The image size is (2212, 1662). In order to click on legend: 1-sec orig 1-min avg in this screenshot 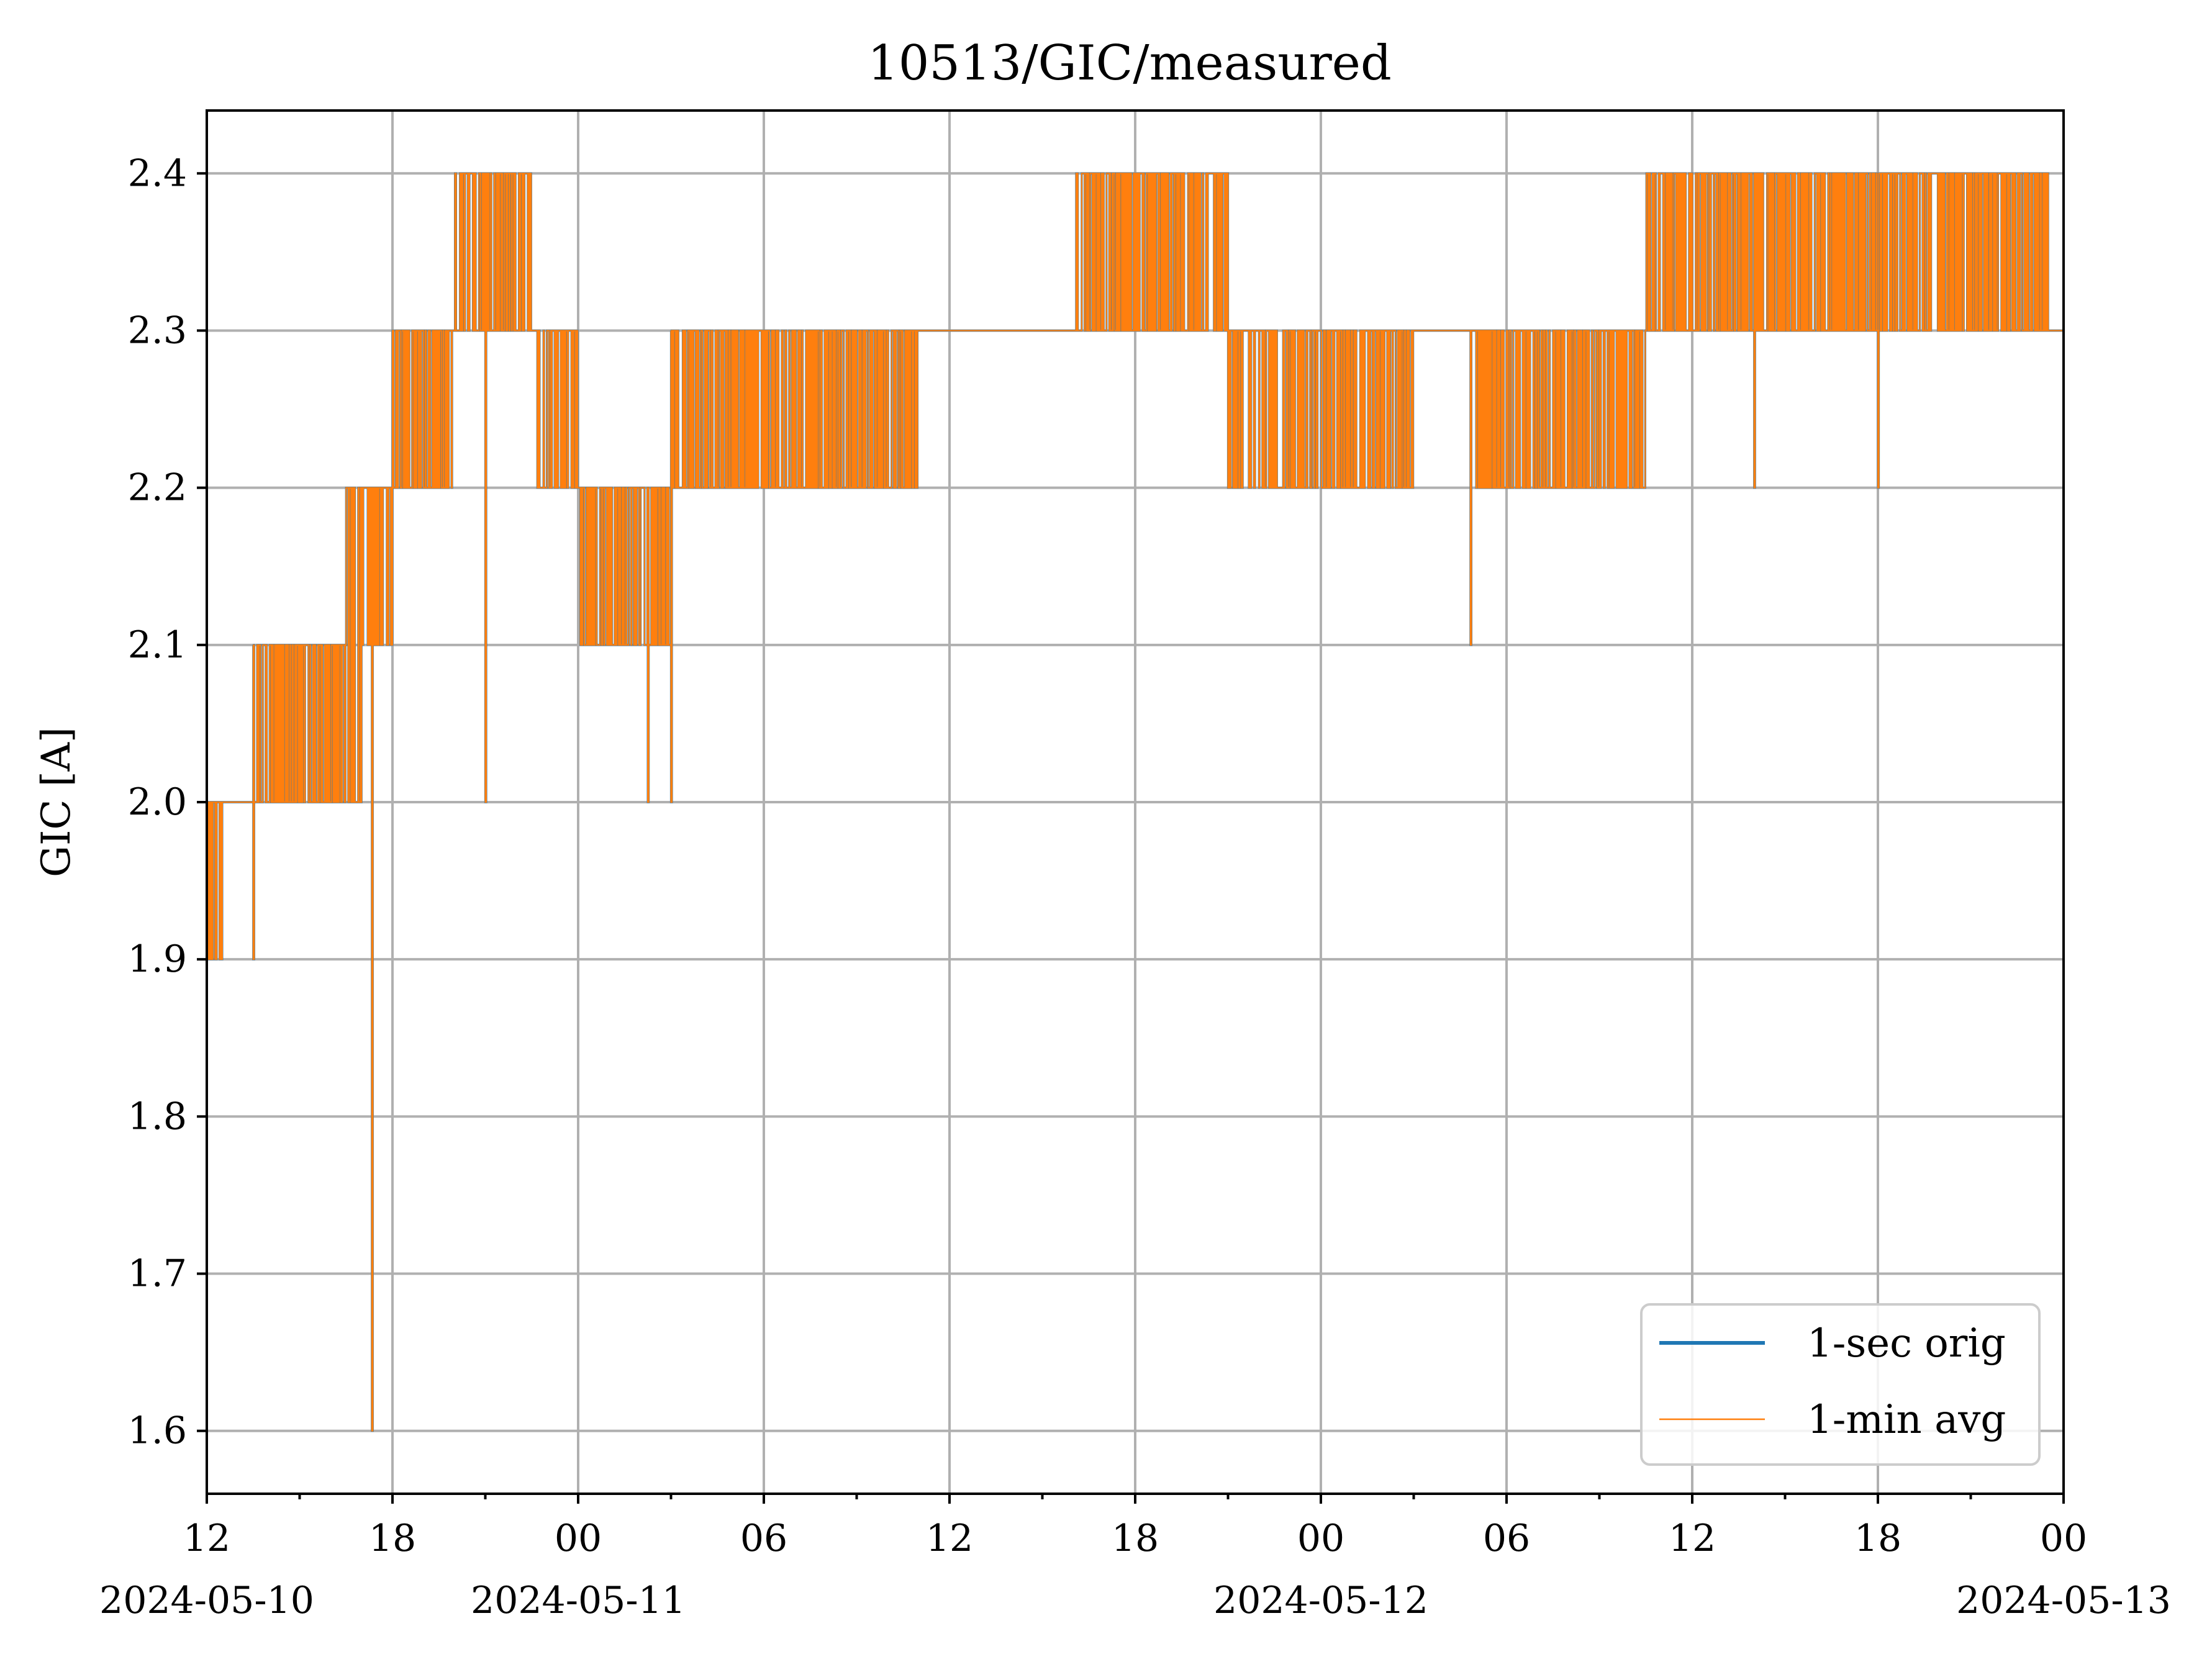, I will do `click(1840, 1384)`.